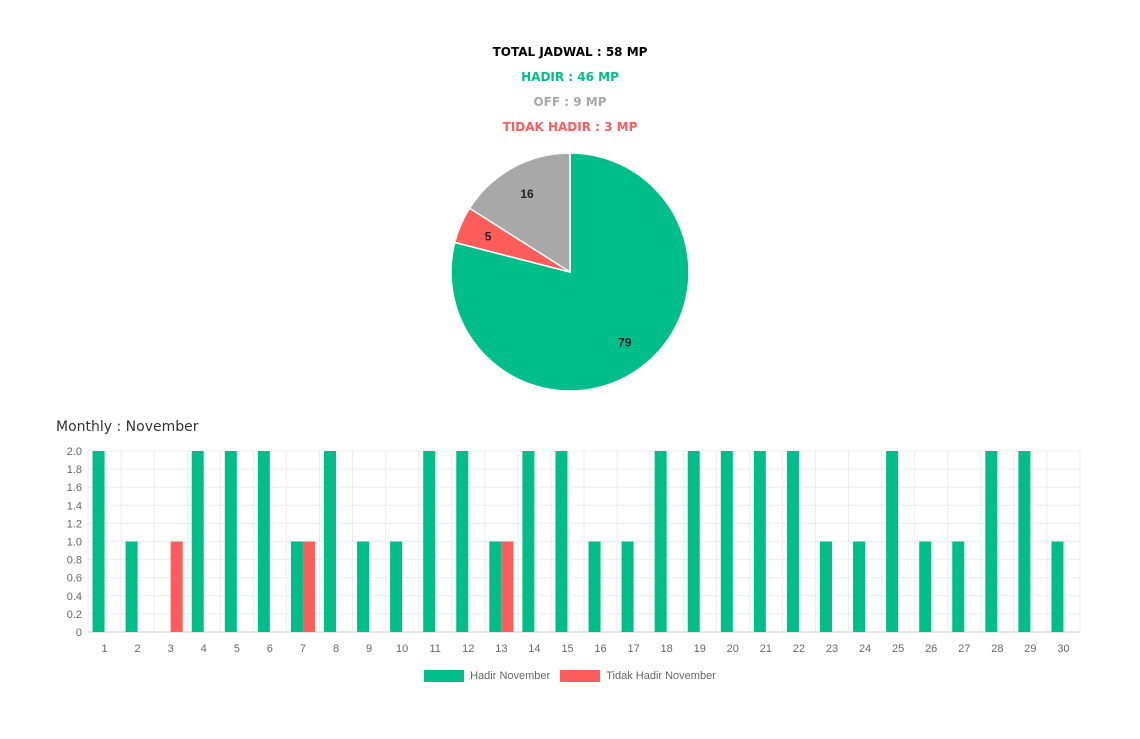 Image resolution: width=1140 pixels, height=739 pixels. I want to click on x-tick-label: 26, so click(931, 649).